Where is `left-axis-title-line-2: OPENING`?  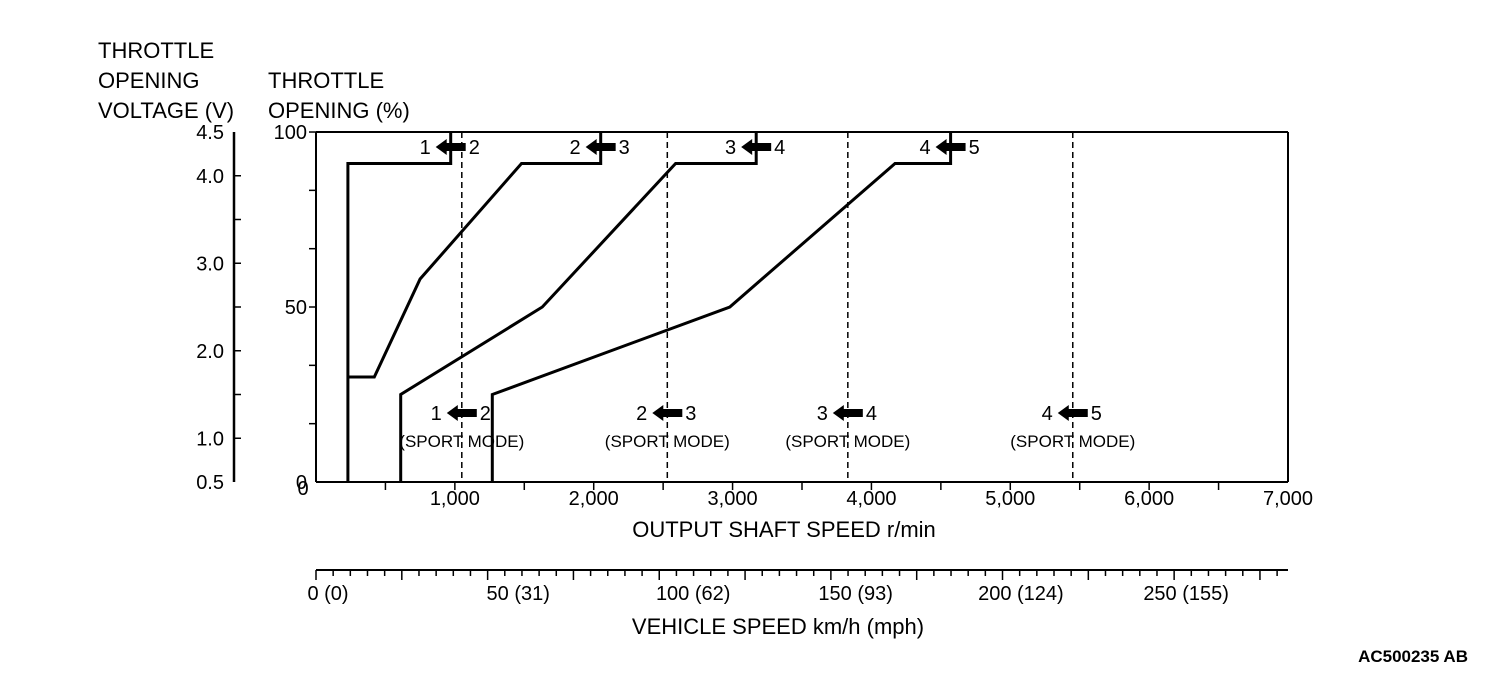 left-axis-title-line-2: OPENING is located at coordinates (148, 80).